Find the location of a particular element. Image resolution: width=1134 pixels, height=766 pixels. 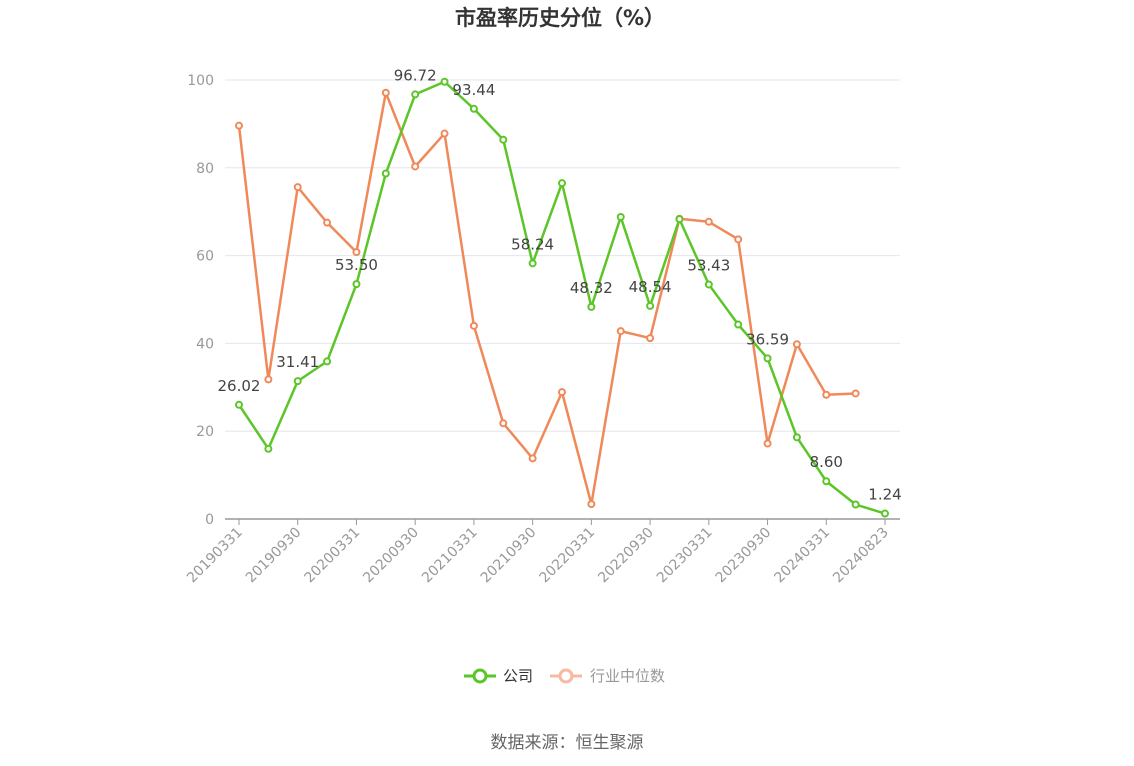

y-tick-label: 20 is located at coordinates (205, 432).